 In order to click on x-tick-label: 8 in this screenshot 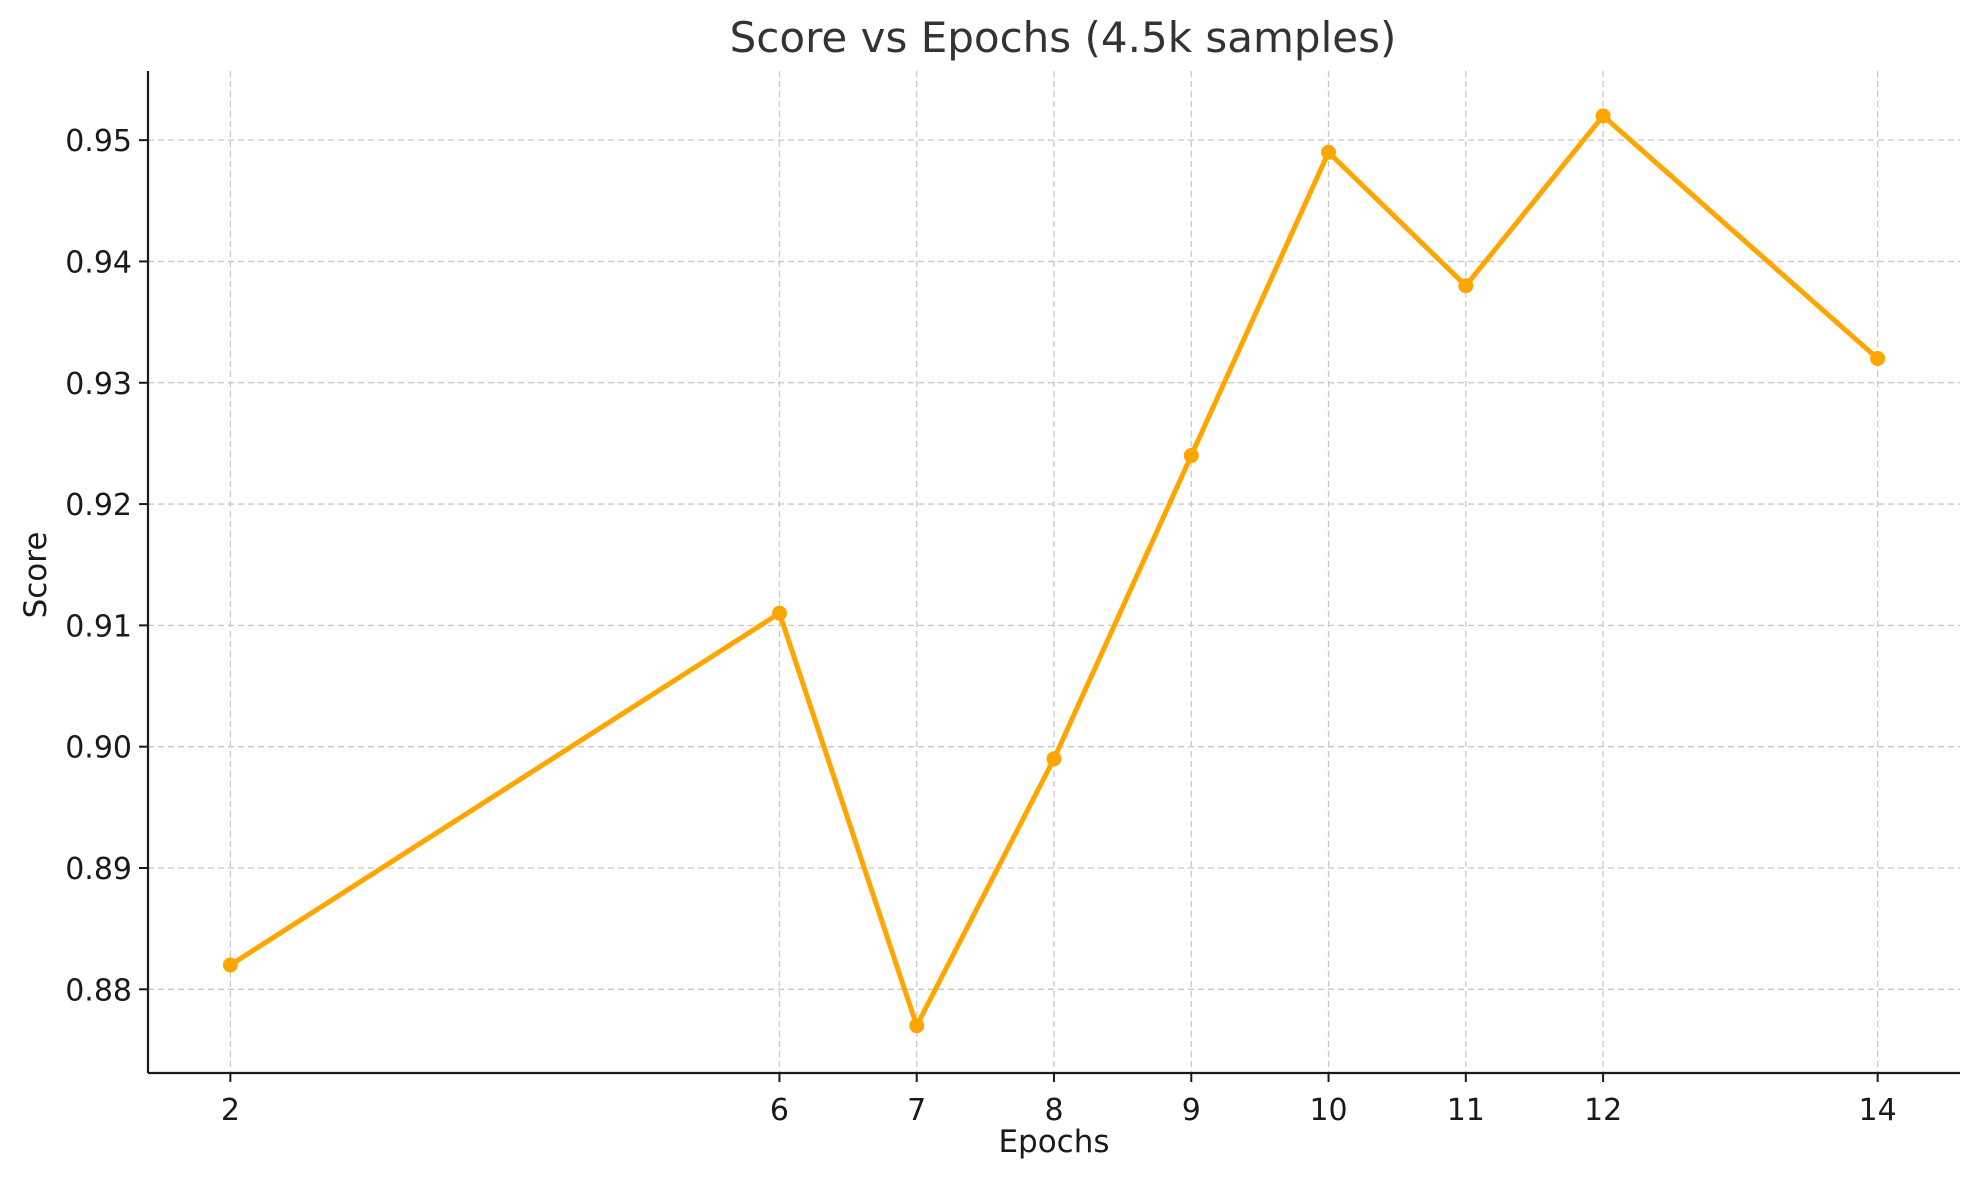, I will do `click(1053, 1110)`.